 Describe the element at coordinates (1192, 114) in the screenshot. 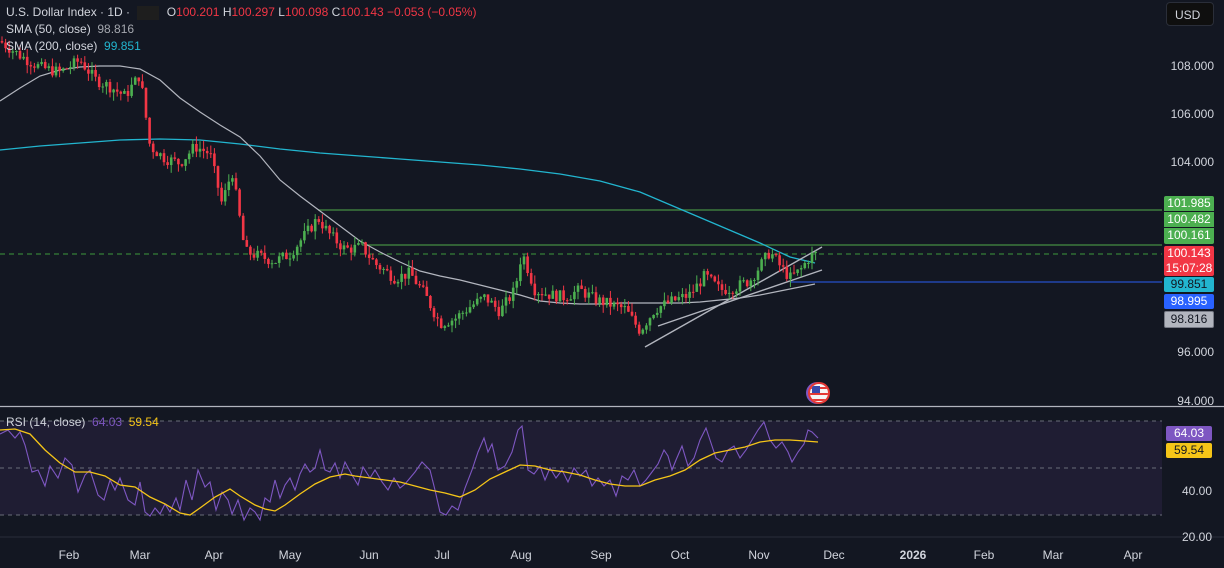

I see `price-axis-label: 106.000` at that location.